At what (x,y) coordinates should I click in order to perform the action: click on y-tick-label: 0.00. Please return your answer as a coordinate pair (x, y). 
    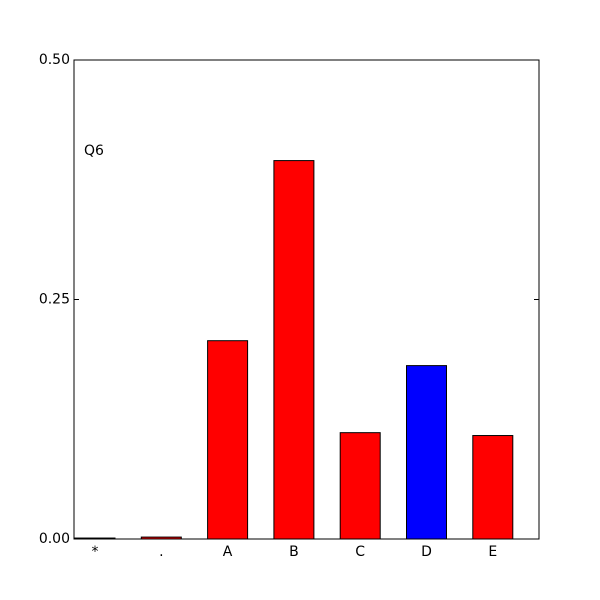
    Looking at the image, I should click on (54, 539).